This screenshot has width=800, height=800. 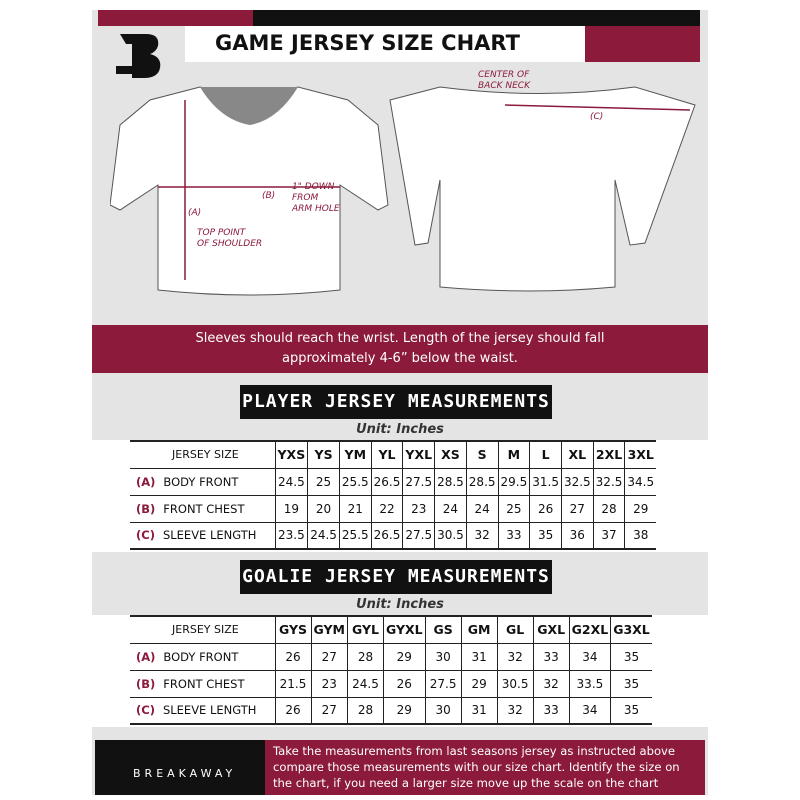 What do you see at coordinates (355, 454) in the screenshot?
I see `size-ym: YM` at bounding box center [355, 454].